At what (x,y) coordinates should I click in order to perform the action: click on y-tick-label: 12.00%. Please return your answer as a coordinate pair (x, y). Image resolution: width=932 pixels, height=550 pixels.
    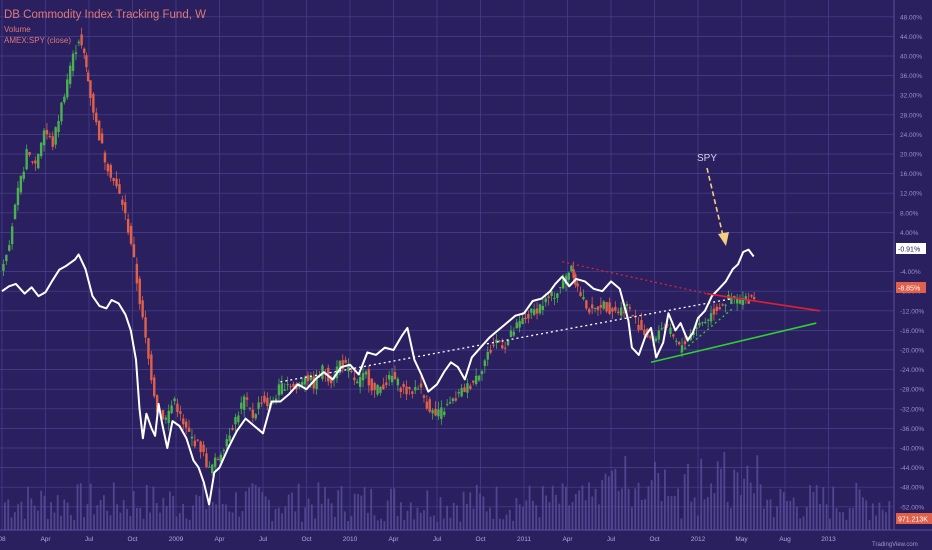
    Looking at the image, I should click on (911, 194).